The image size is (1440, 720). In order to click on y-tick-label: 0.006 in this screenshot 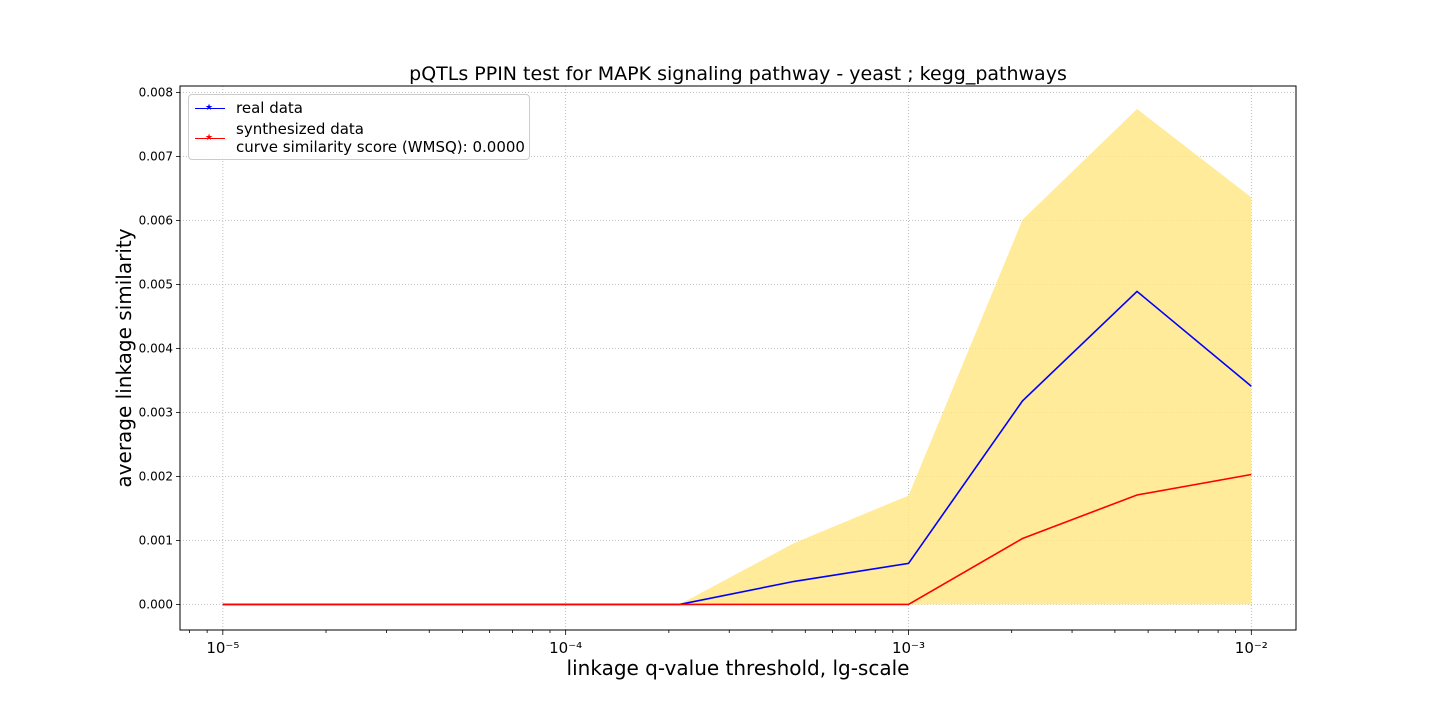, I will do `click(156, 220)`.